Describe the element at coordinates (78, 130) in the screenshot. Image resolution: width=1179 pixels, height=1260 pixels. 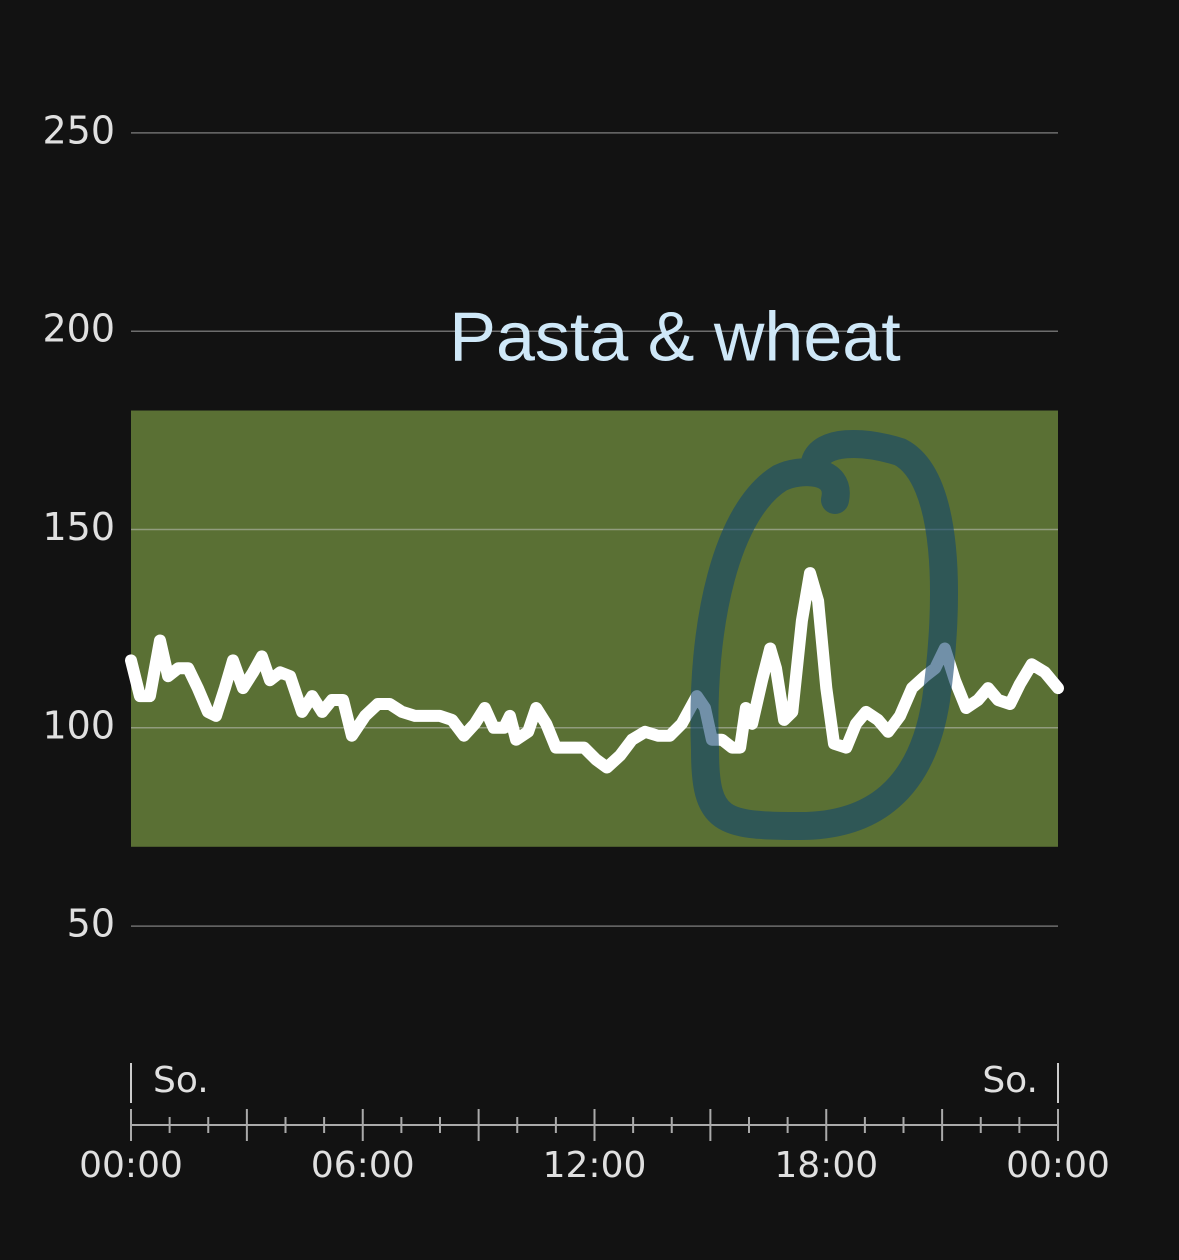
I see `y-tick-label: 250` at that location.